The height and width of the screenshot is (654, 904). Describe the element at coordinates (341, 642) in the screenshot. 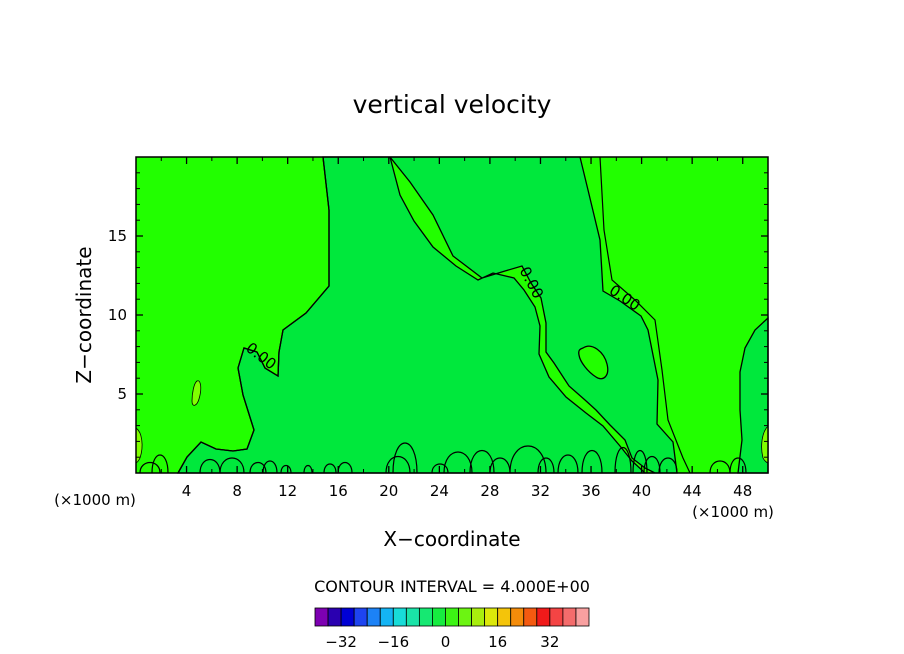

I see `colorbar-tick-label: −32` at that location.